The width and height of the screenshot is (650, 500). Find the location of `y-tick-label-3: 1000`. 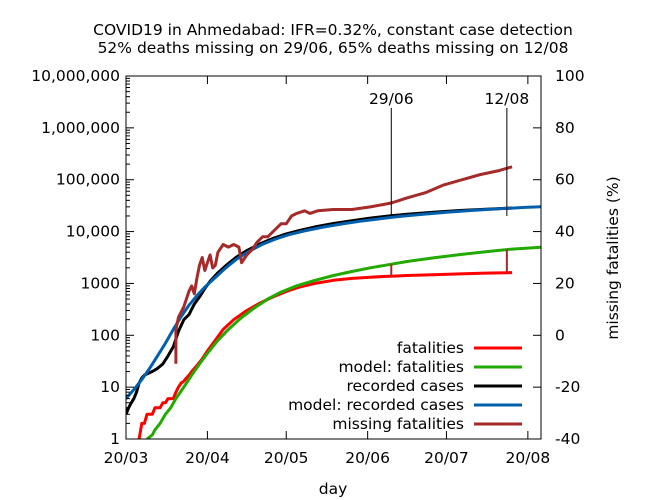

y-tick-label-3: 1000 is located at coordinates (100, 283).